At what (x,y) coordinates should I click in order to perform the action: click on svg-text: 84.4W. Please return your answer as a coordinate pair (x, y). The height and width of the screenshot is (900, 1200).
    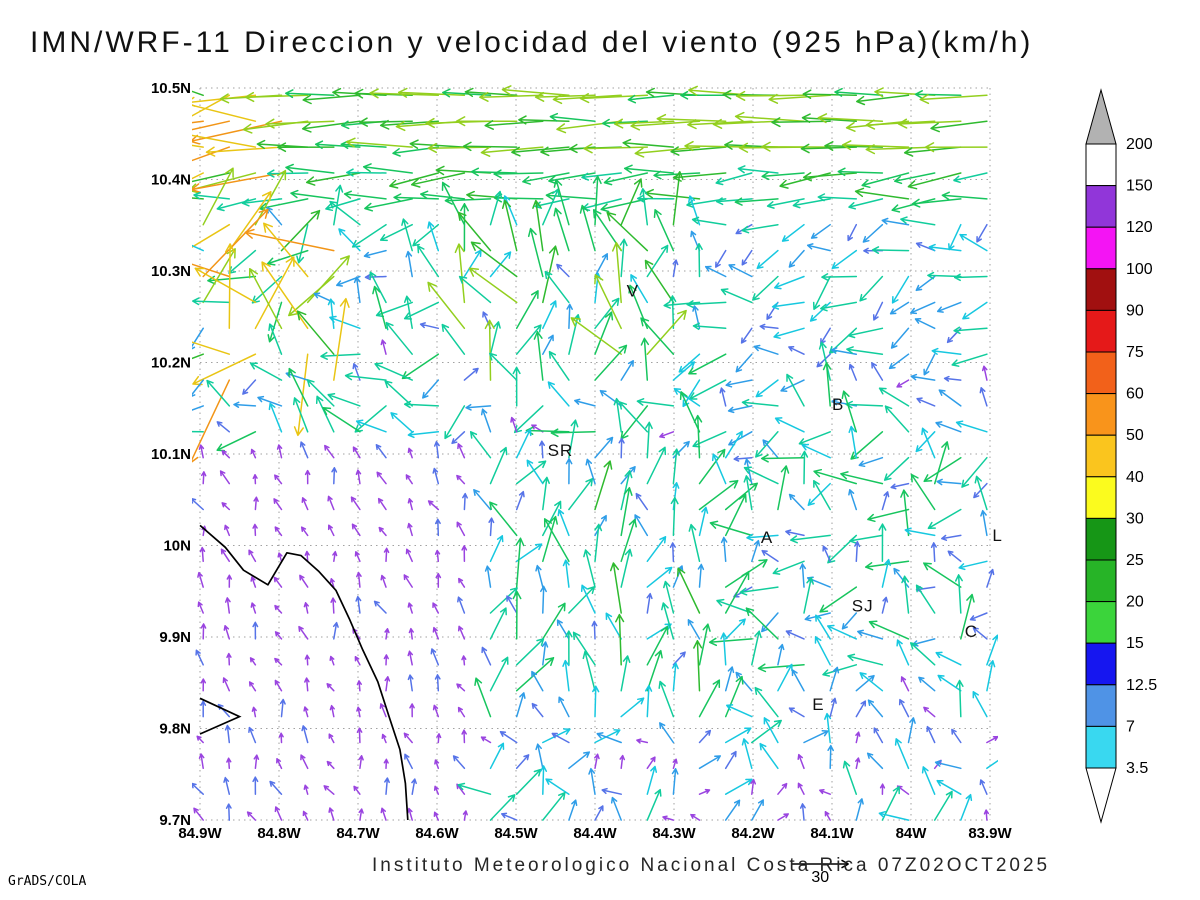
    Looking at the image, I should click on (595, 833).